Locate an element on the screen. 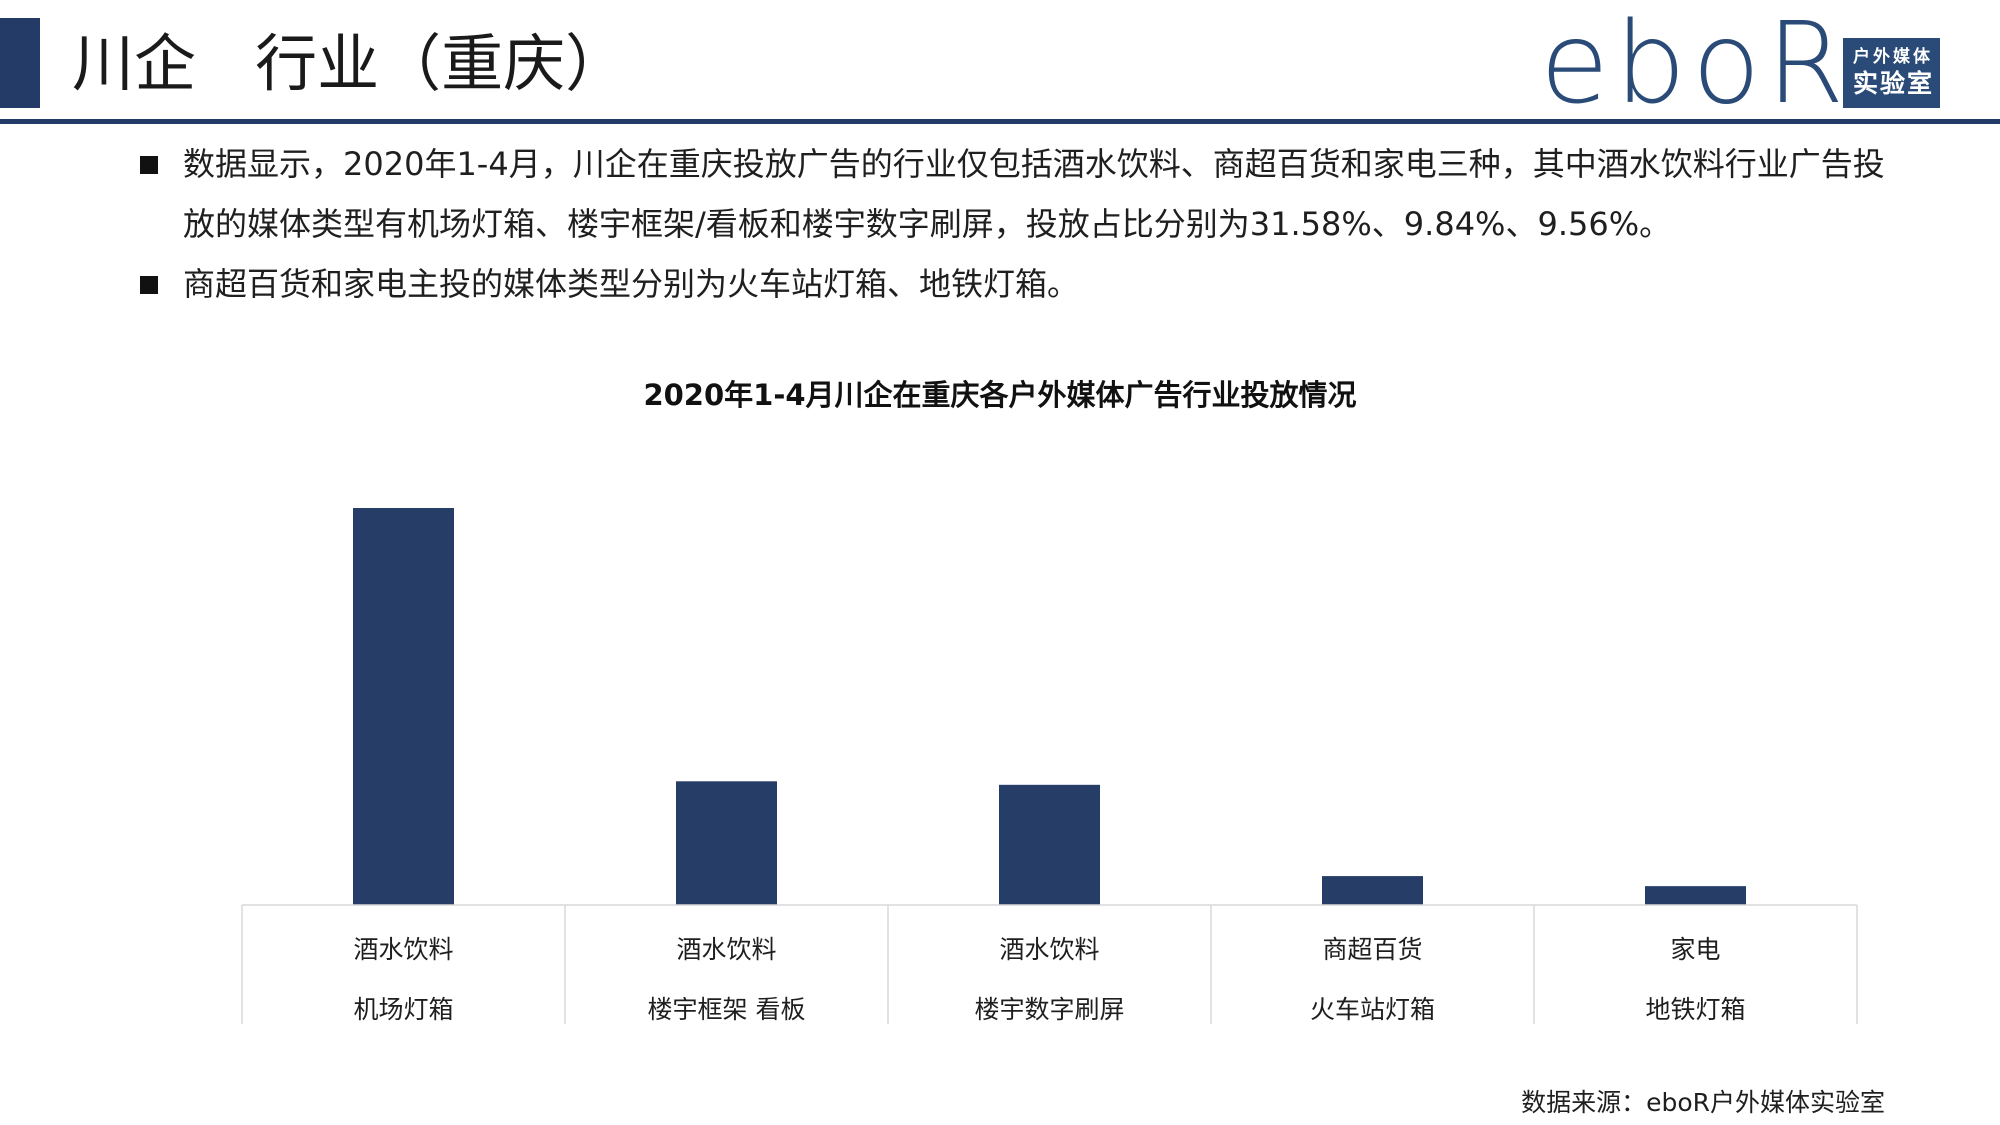 Image resolution: width=2000 pixels, height=1125 pixels. category-label-2-1: 酒水饮料 is located at coordinates (726, 949).